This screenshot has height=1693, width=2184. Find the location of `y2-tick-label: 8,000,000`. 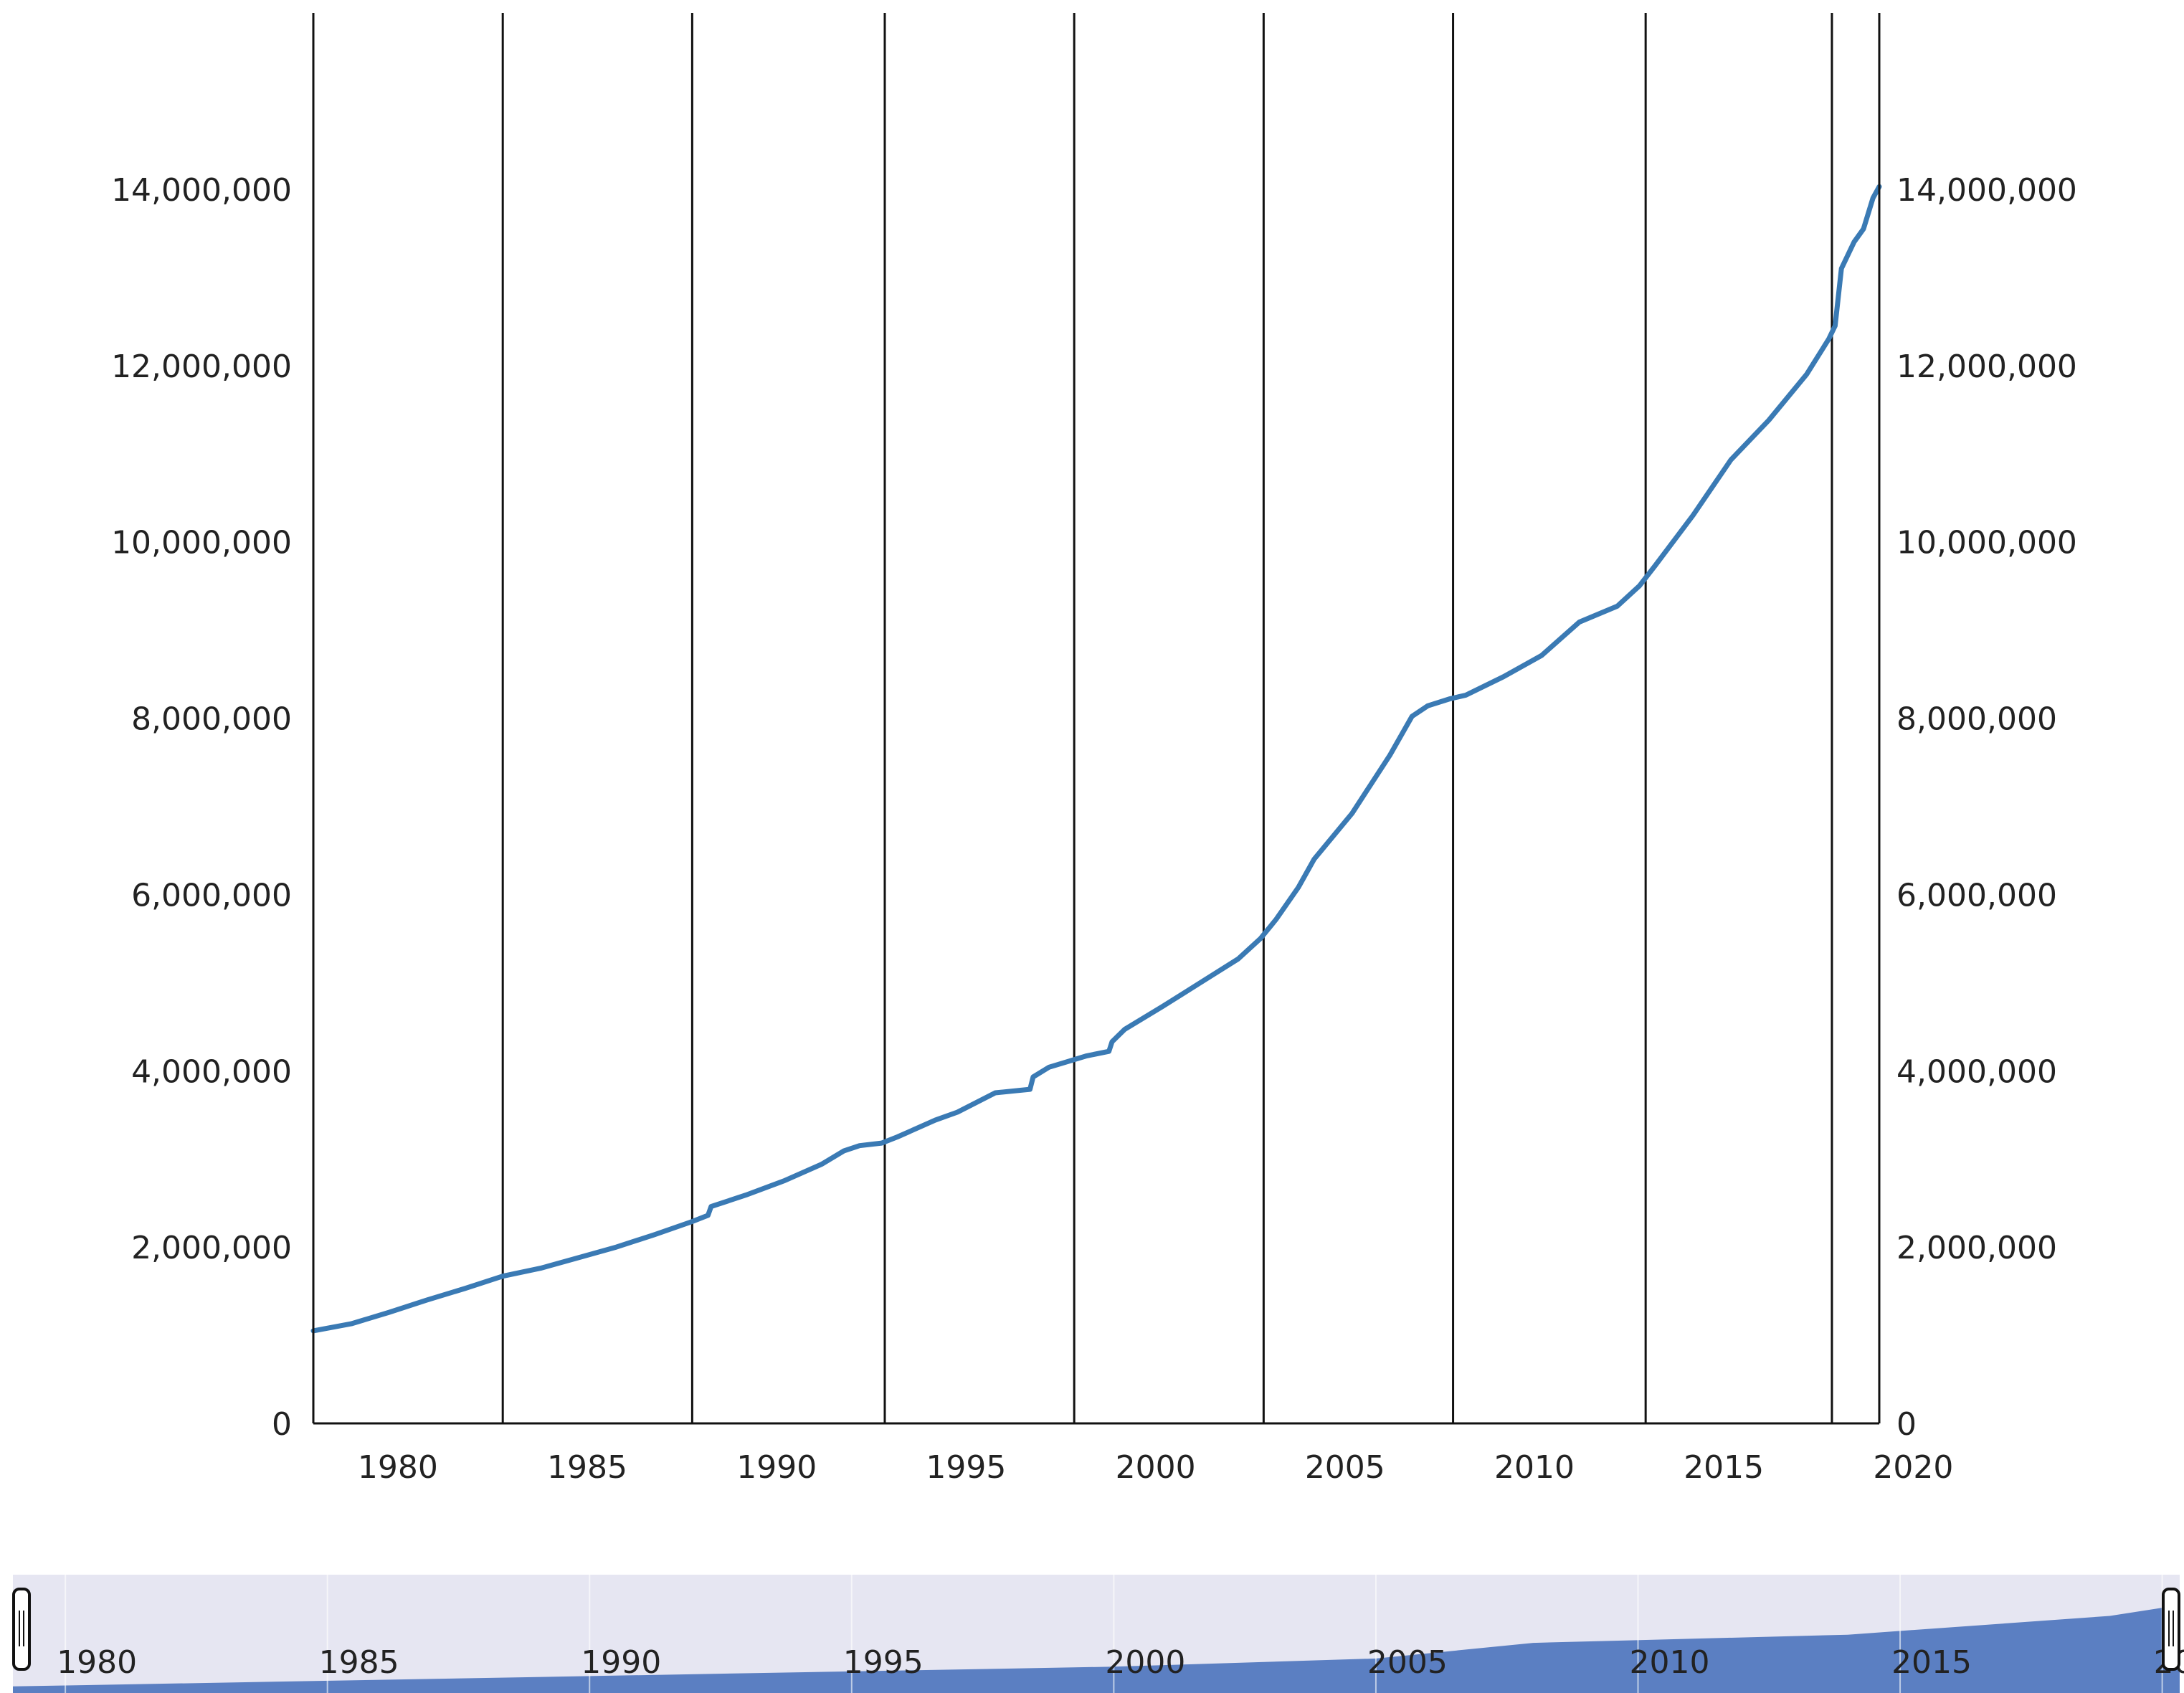

y2-tick-label: 8,000,000 is located at coordinates (1976, 720).